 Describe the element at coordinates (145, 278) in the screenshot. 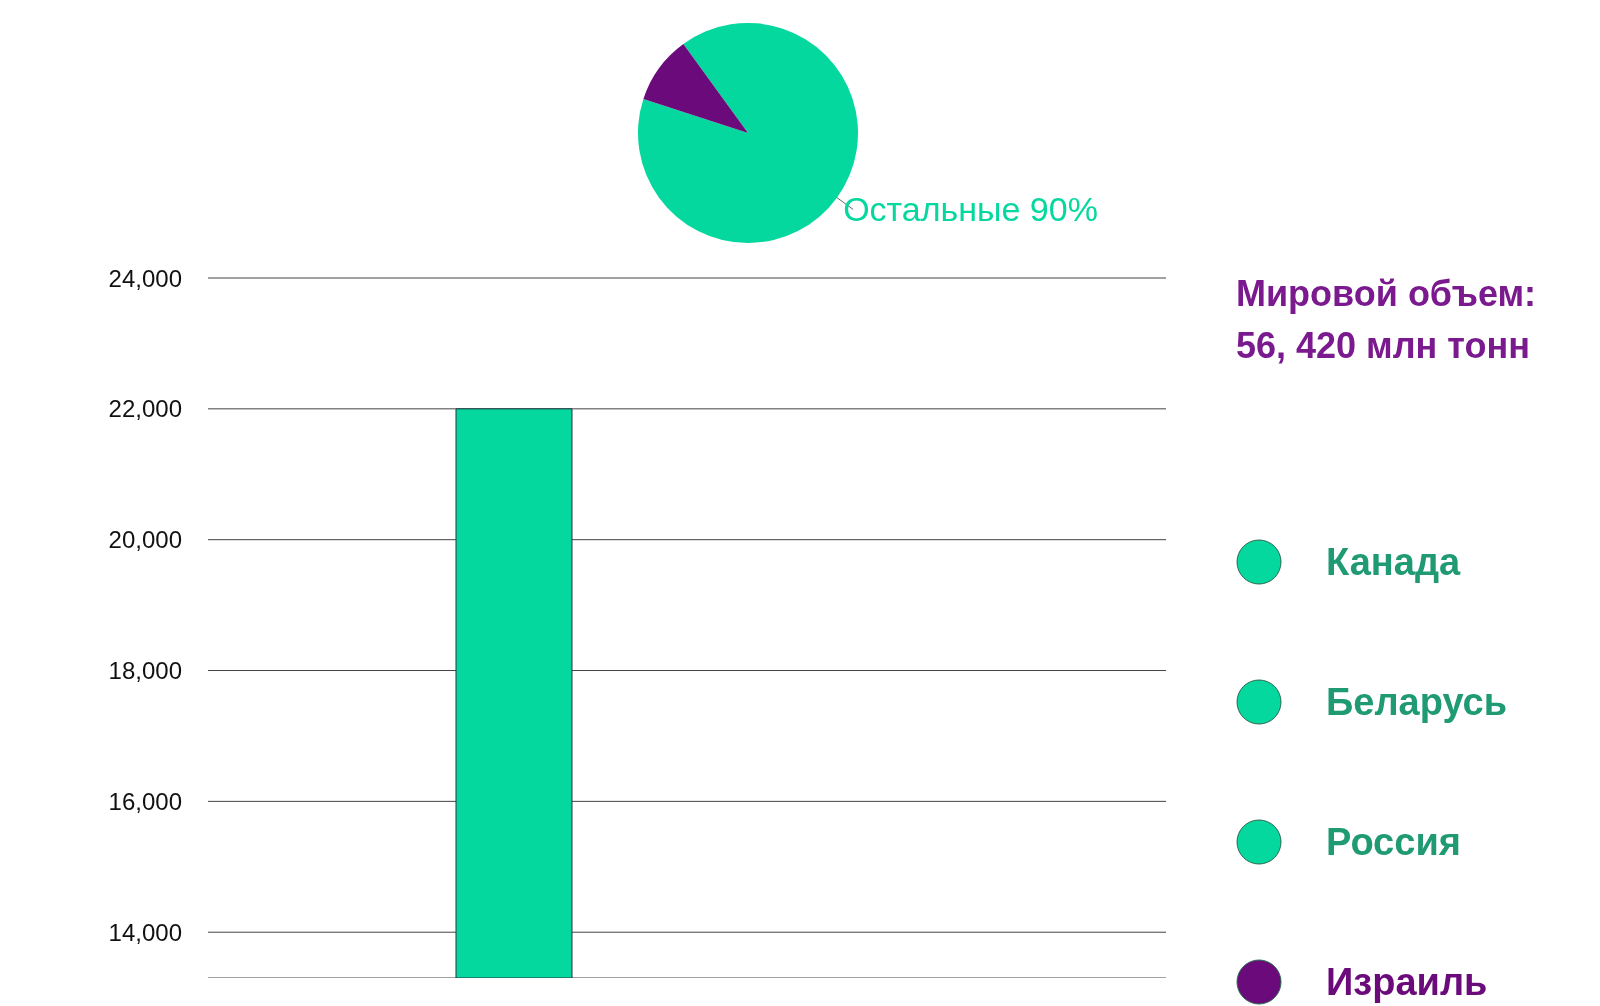

I see `y-tick-label: 24,000` at that location.